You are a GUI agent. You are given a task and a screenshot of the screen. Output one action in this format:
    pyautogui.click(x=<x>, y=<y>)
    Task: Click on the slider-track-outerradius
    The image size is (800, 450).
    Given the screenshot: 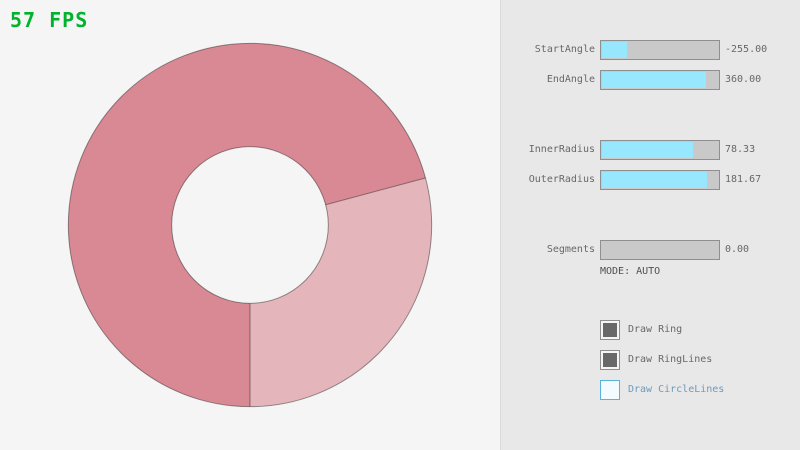 What is the action you would take?
    pyautogui.click(x=660, y=180)
    